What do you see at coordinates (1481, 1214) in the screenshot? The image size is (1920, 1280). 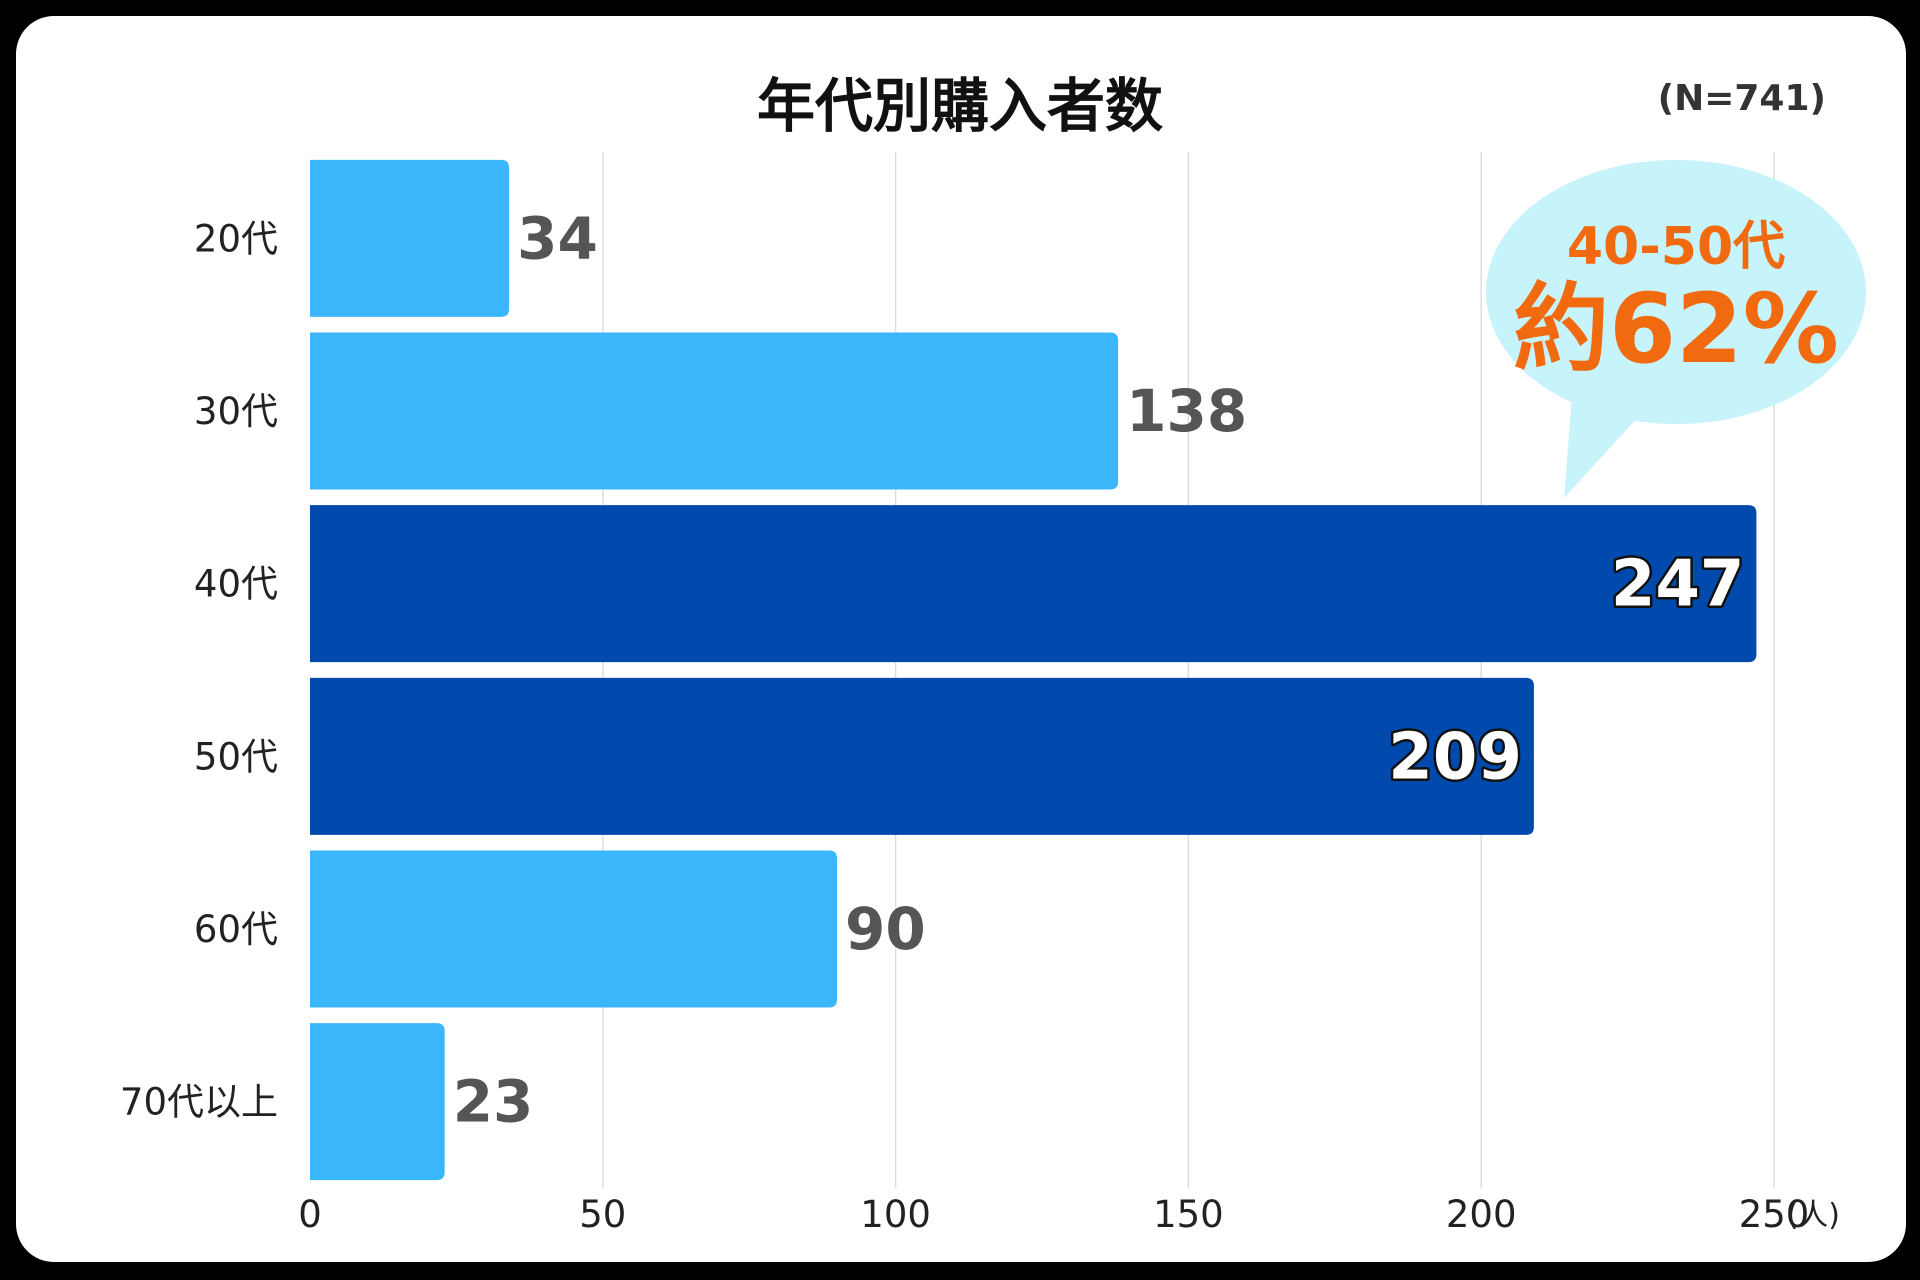 I see `x-tick-label-200: 200` at bounding box center [1481, 1214].